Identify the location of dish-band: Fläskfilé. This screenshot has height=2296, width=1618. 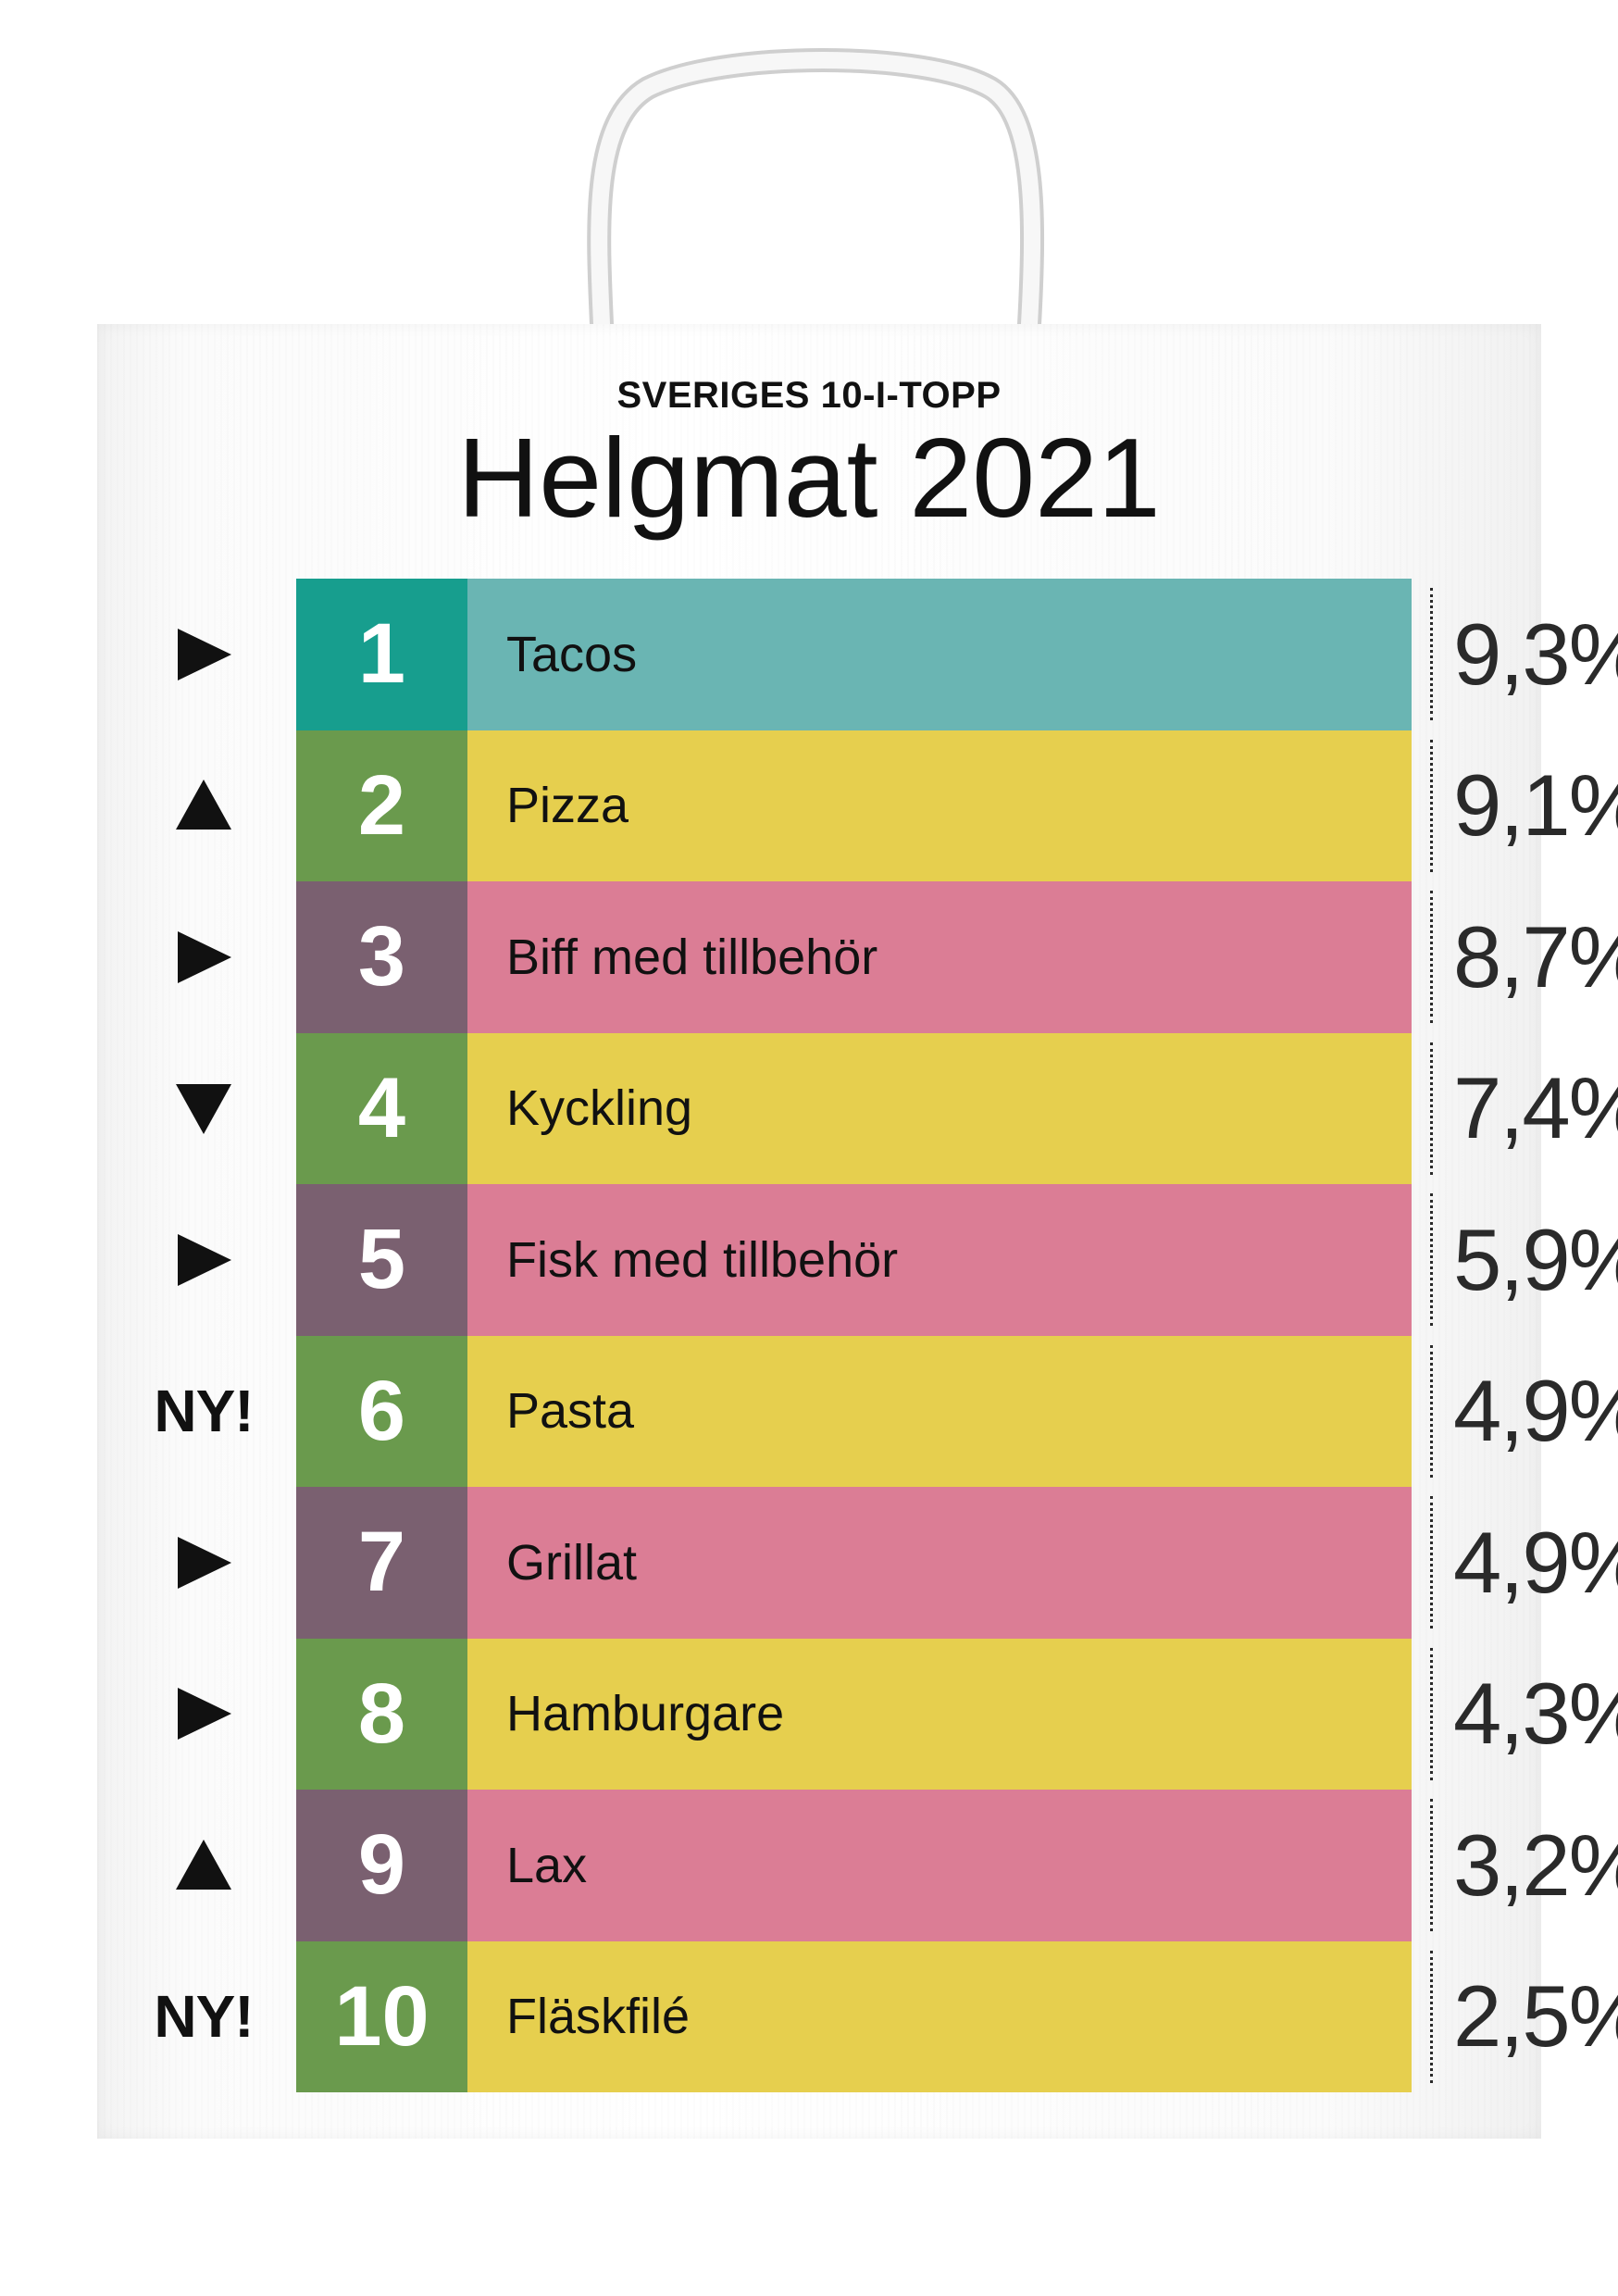
(939, 2016).